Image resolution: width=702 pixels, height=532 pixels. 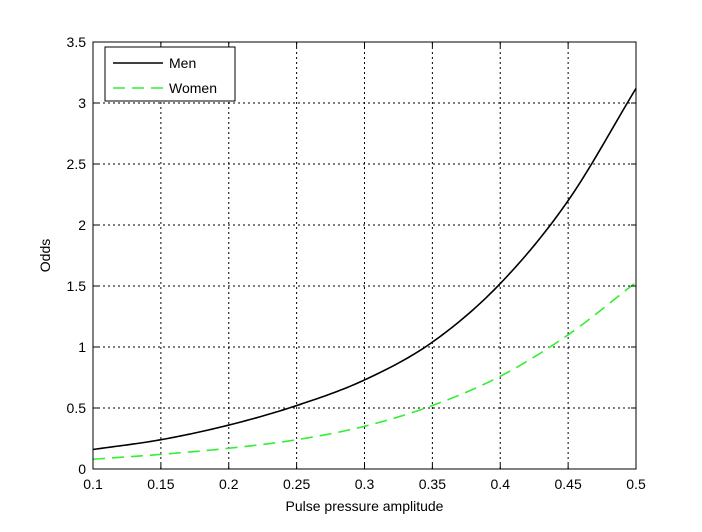 What do you see at coordinates (182, 63) in the screenshot?
I see `legend-label-men: Men` at bounding box center [182, 63].